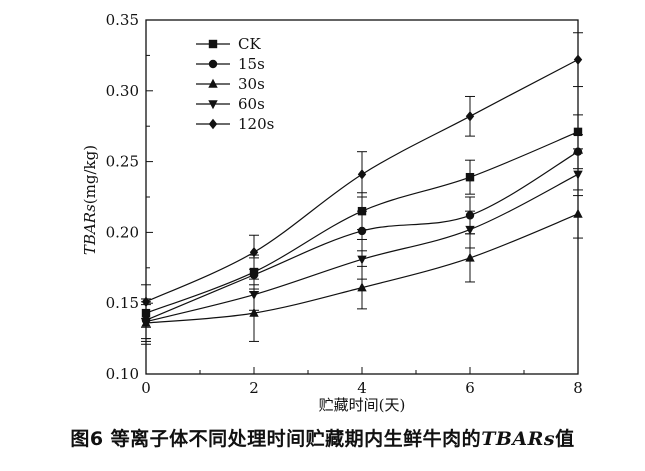  Describe the element at coordinates (254, 388) in the screenshot. I see `x-tick-label: 2` at that location.